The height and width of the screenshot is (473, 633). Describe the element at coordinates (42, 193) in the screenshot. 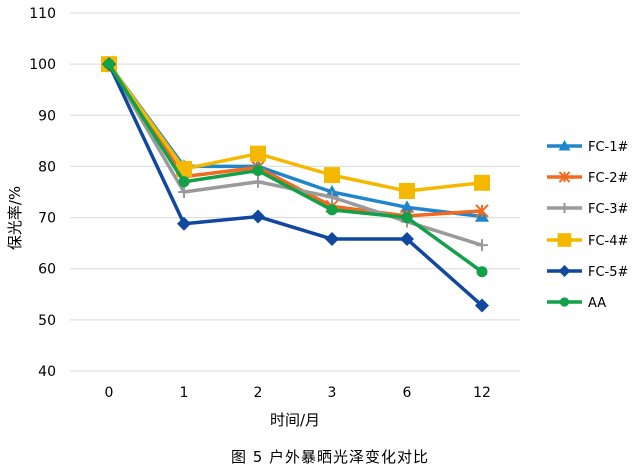

I see `y-axis-ticks: 40 50 60 70 80 90 100 110` at that location.